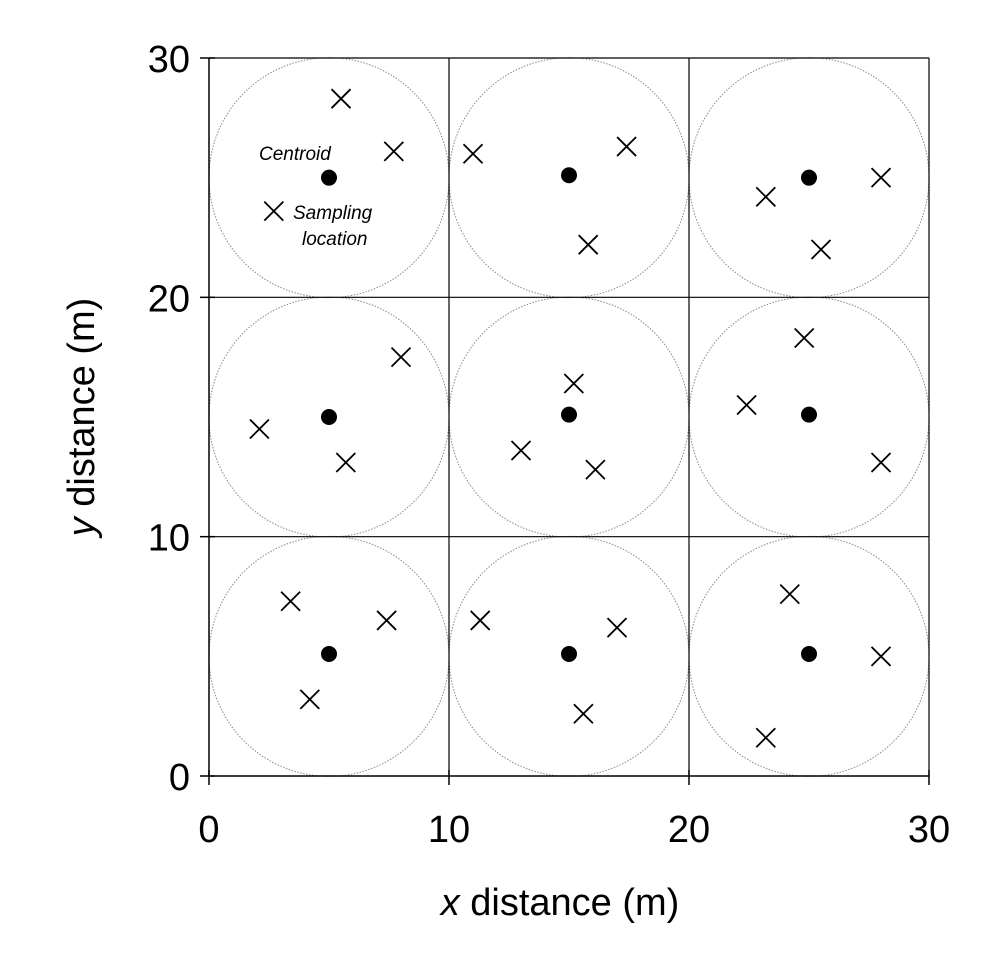 This screenshot has height=964, width=1000. What do you see at coordinates (570, 903) in the screenshot?
I see `x-axis-title-rest: distance (m)` at bounding box center [570, 903].